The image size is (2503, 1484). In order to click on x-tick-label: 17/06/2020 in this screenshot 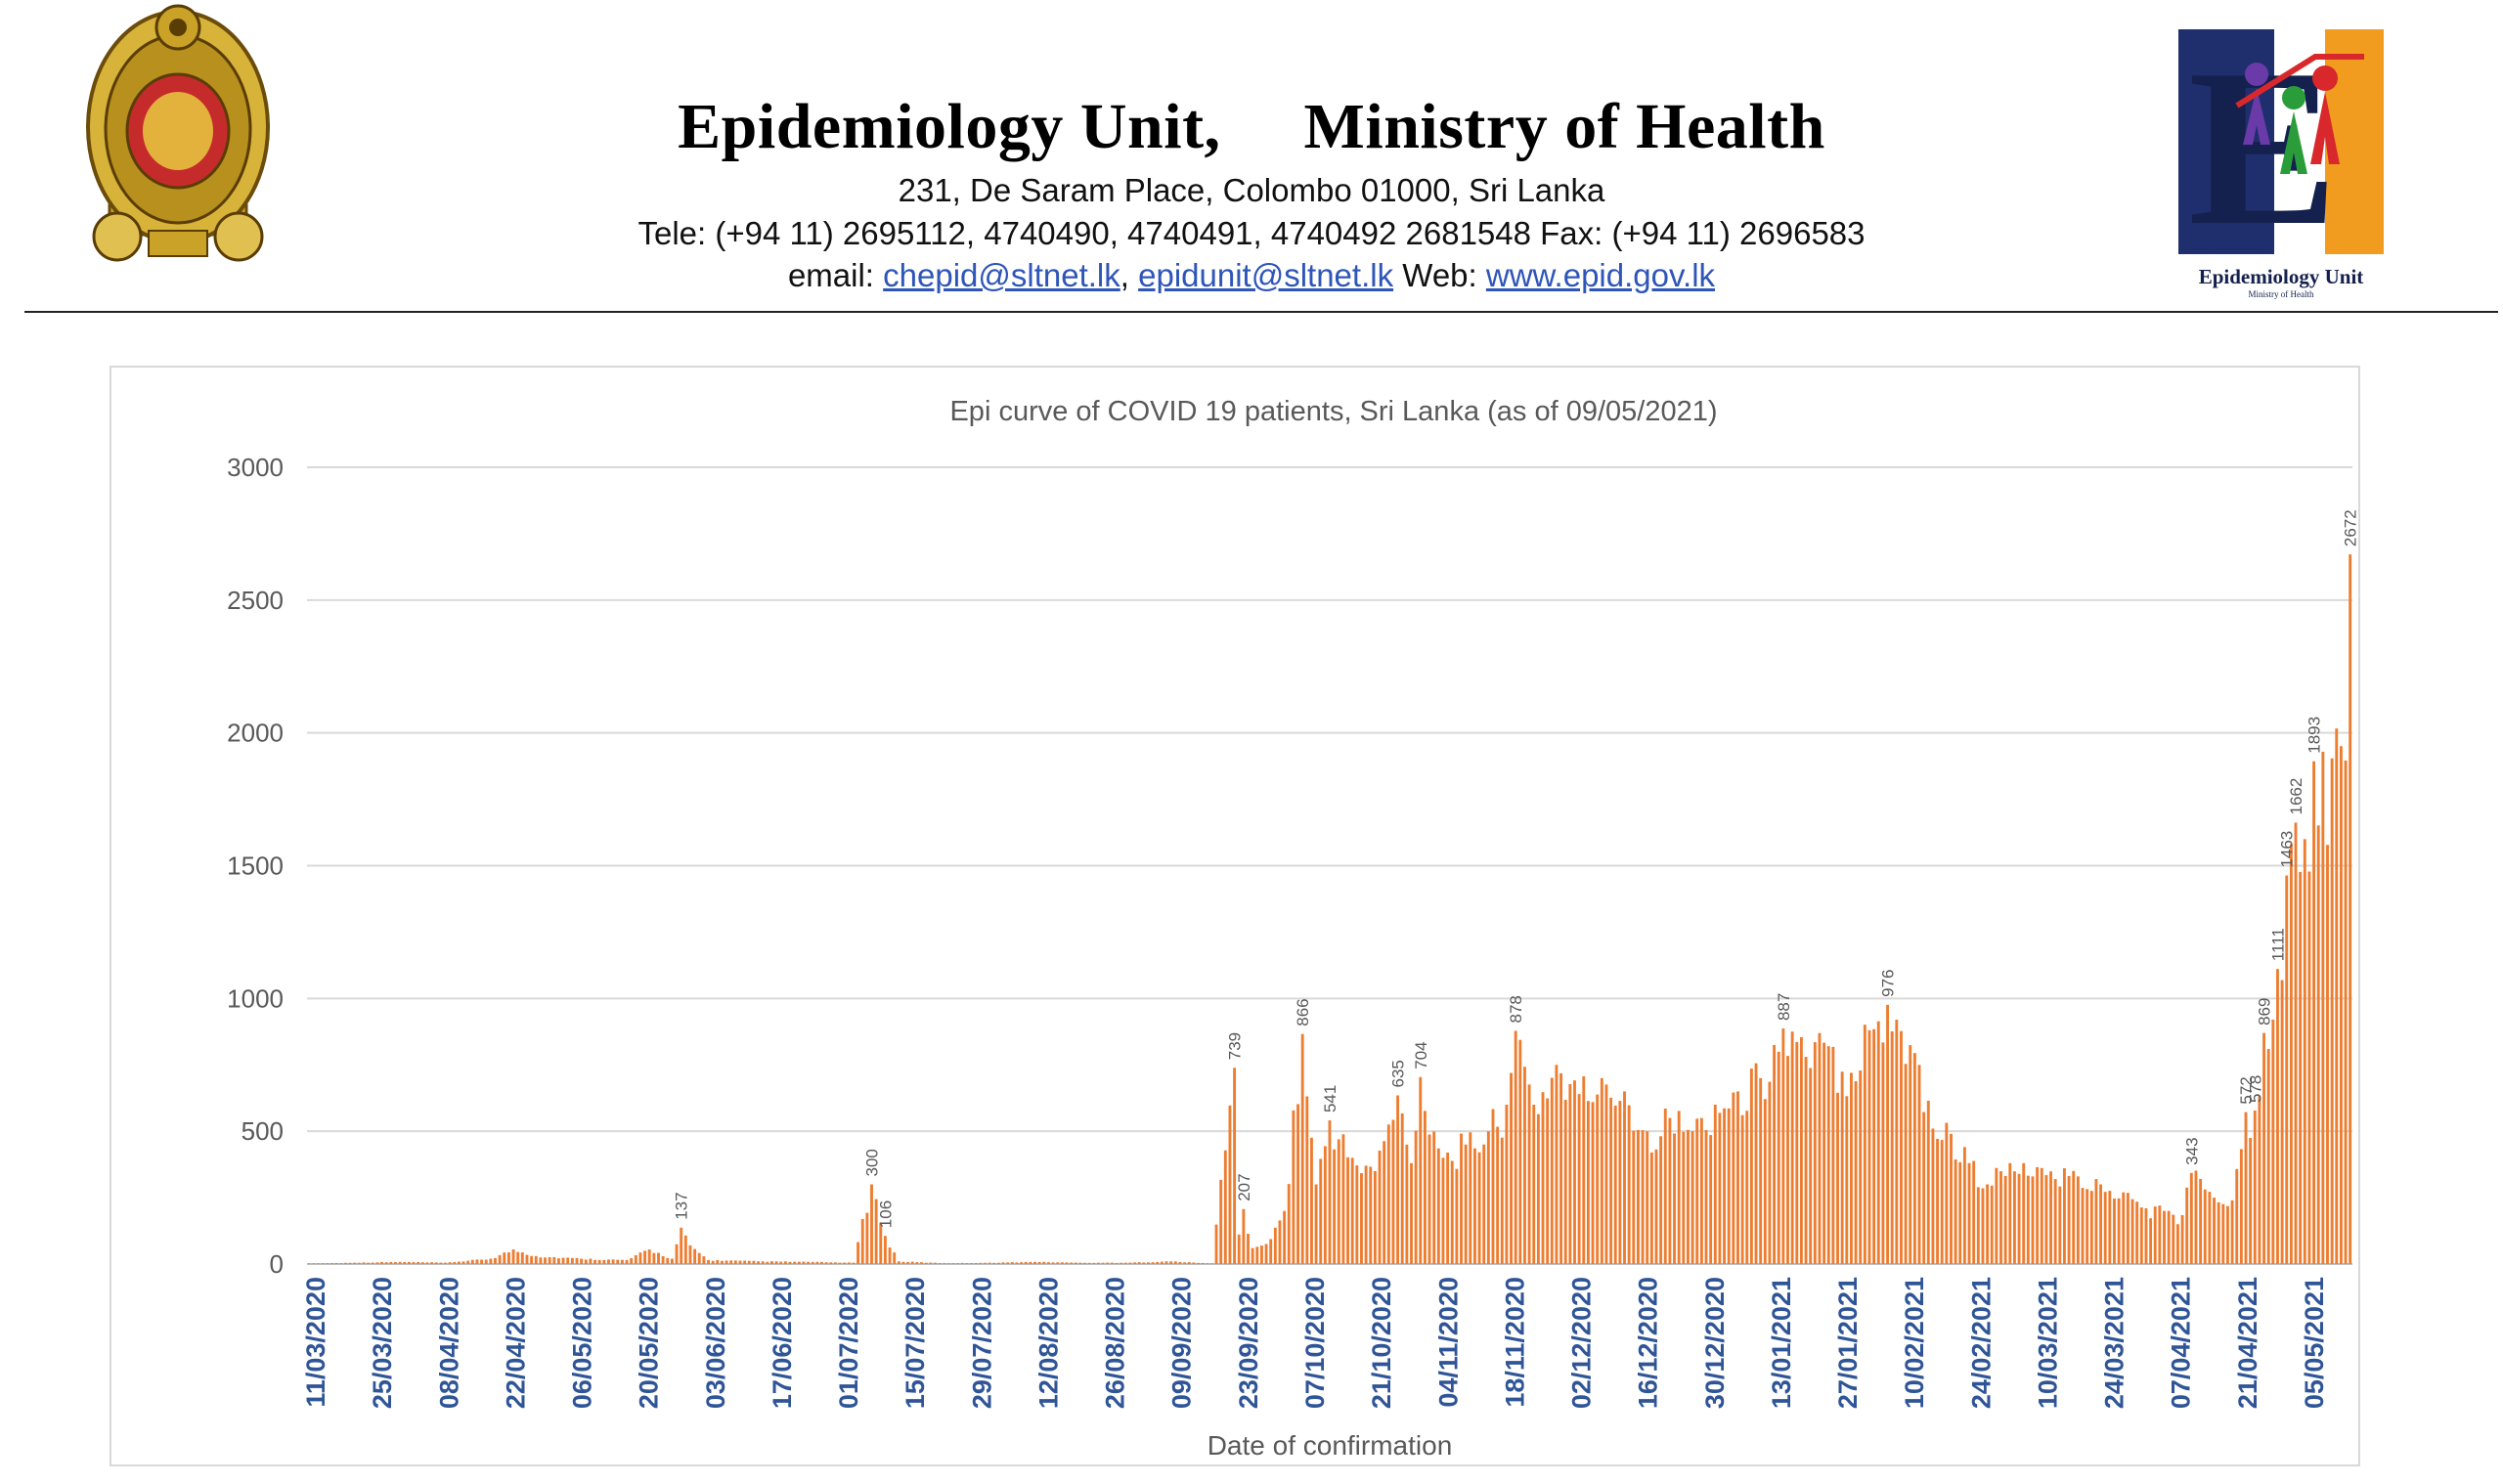, I will do `click(782, 1343)`.